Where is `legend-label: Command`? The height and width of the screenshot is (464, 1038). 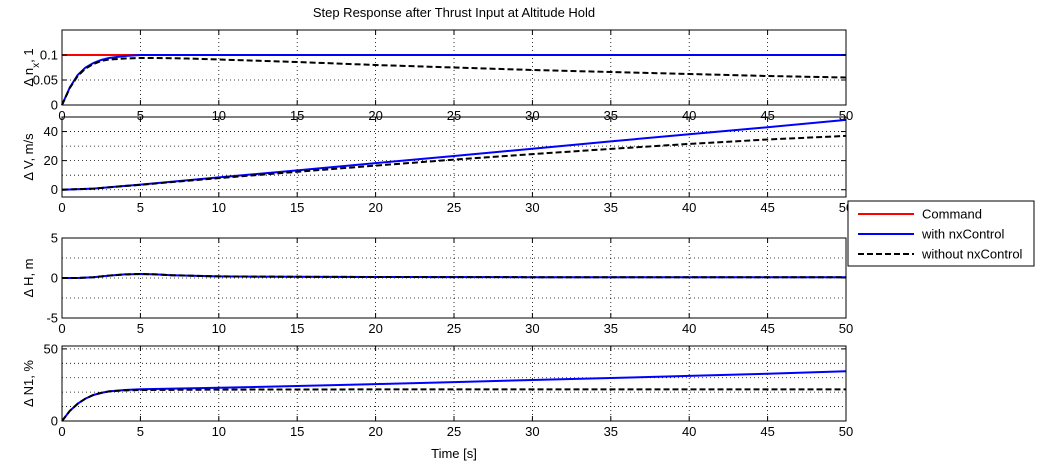
legend-label: Command is located at coordinates (952, 214).